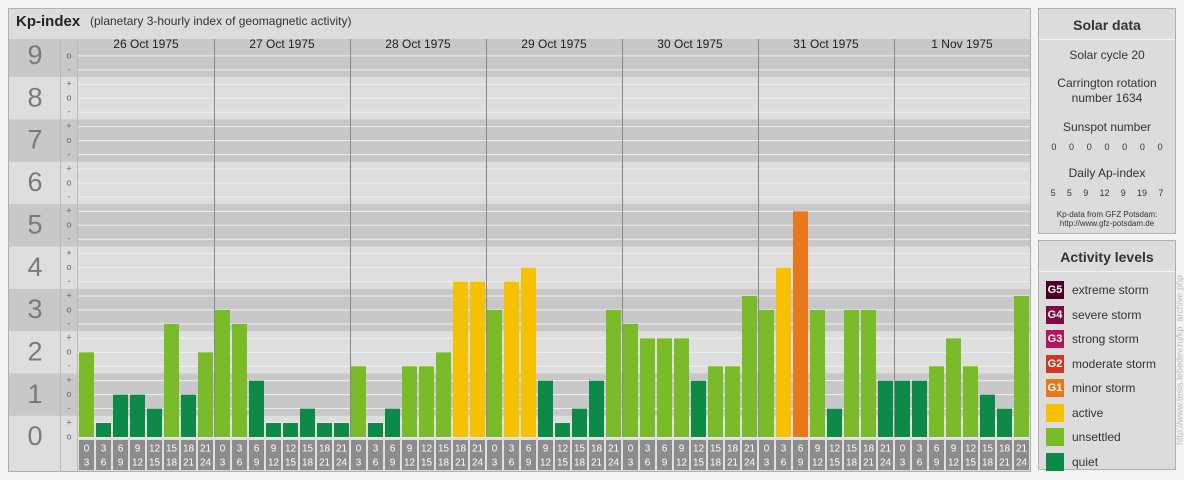 The height and width of the screenshot is (480, 1184). Describe the element at coordinates (1104, 193) in the screenshot. I see `ap-value: 12` at that location.